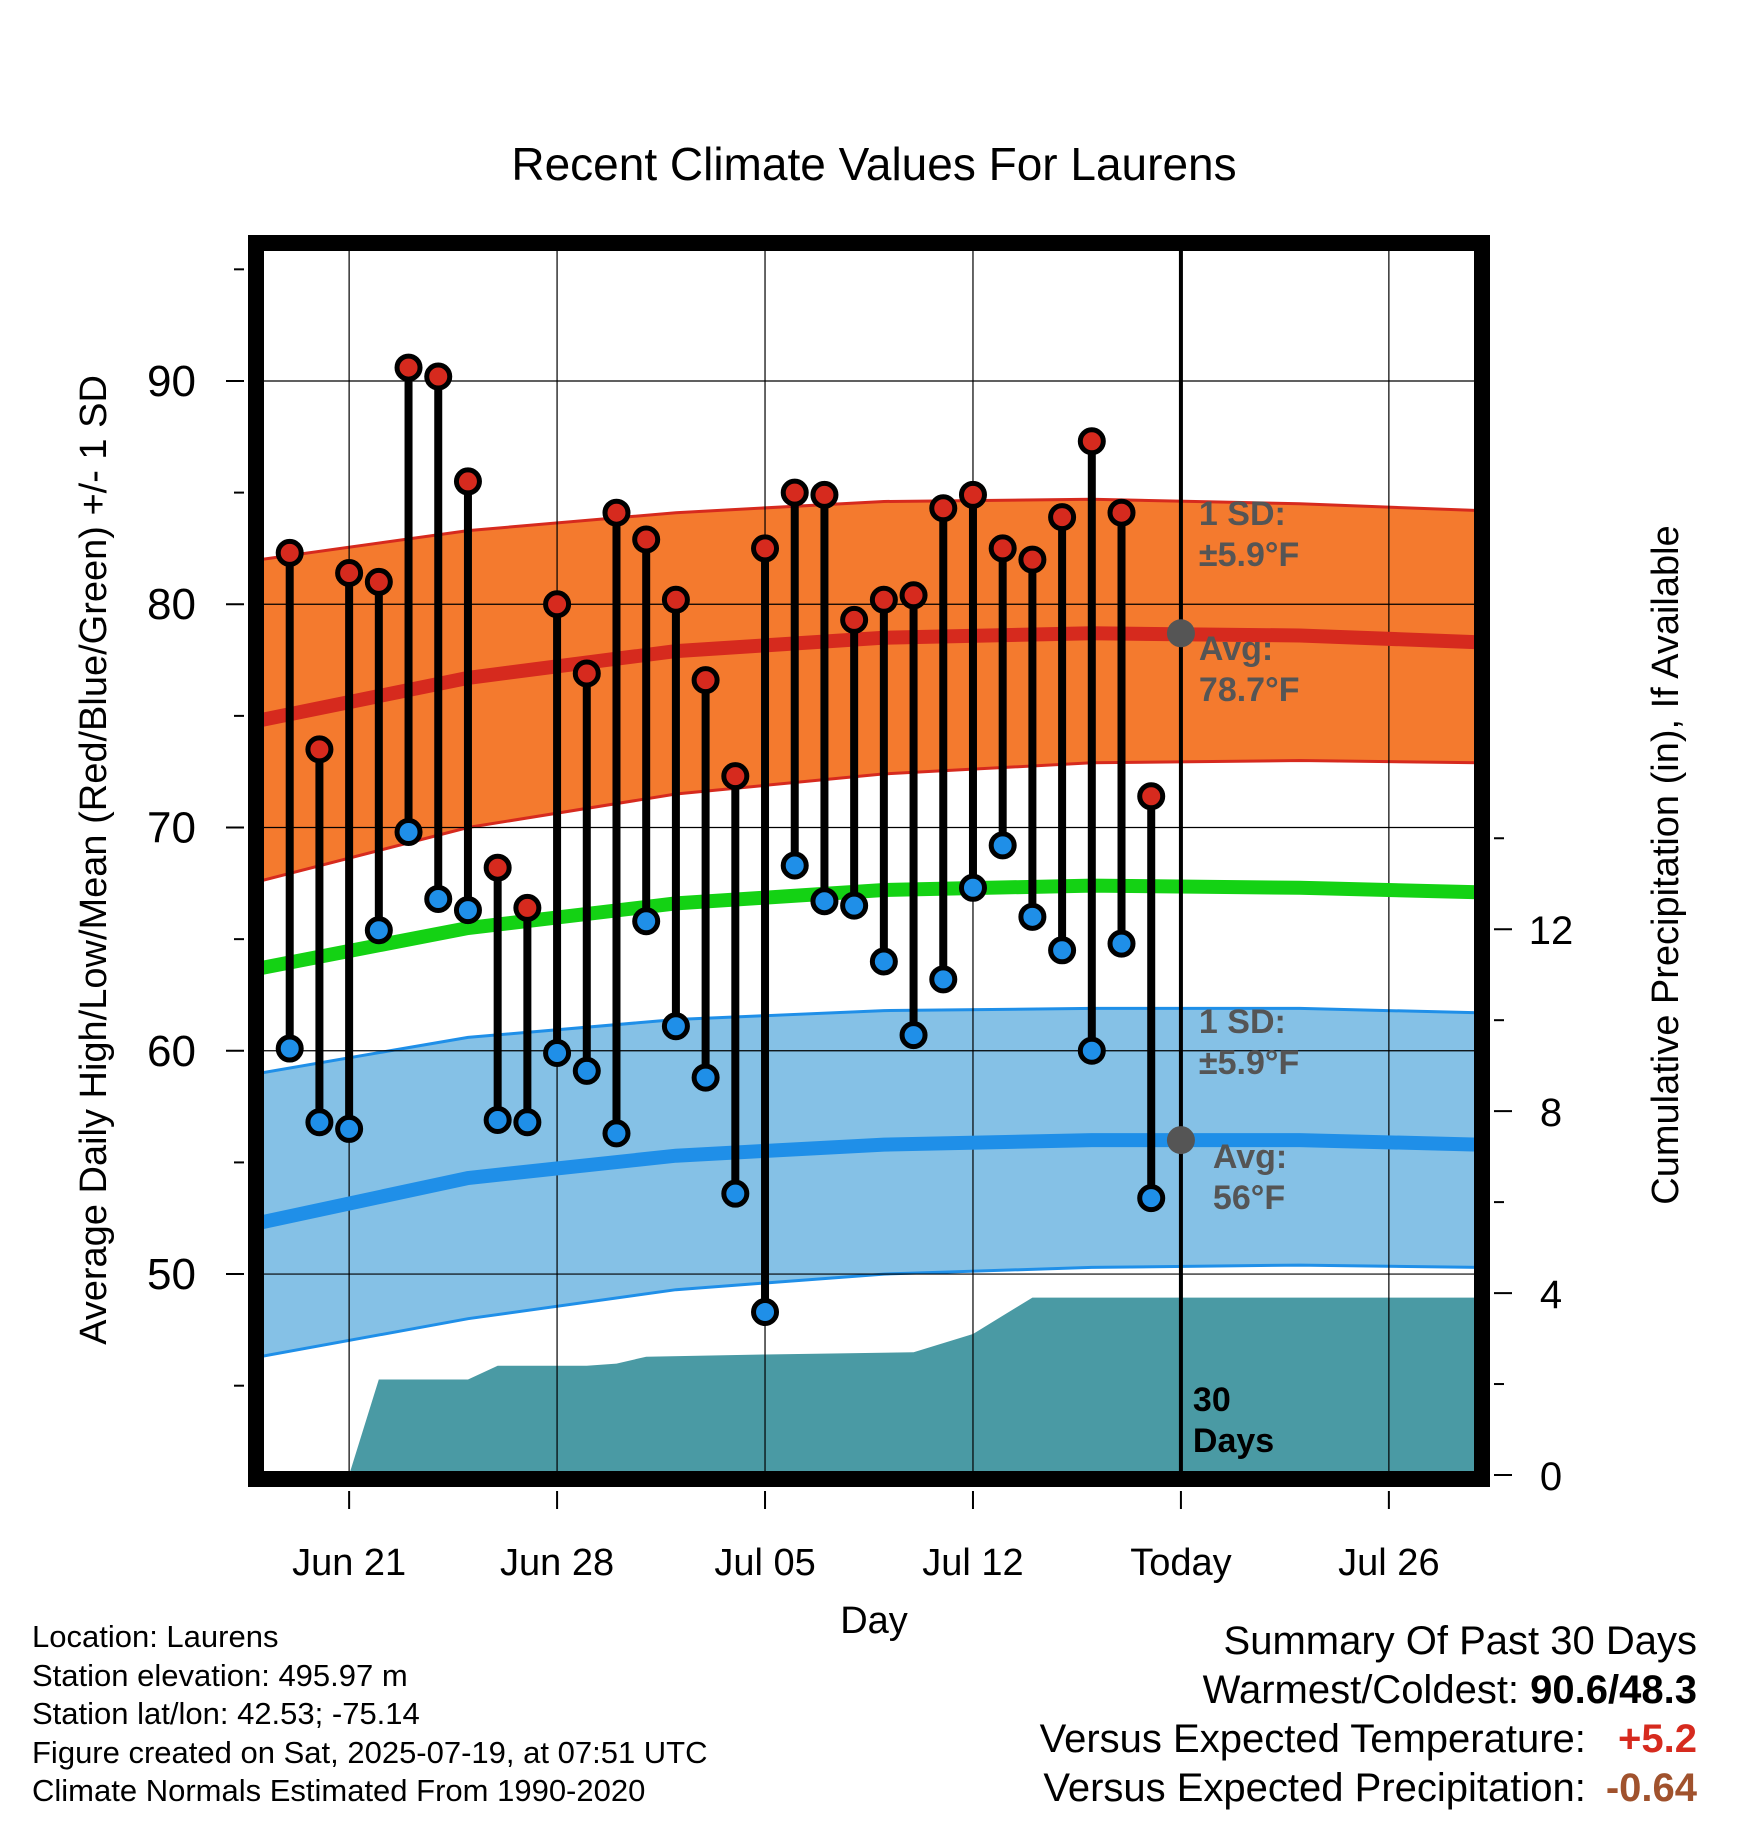  I want to click on y2-tick-label: 0, so click(1551, 1477).